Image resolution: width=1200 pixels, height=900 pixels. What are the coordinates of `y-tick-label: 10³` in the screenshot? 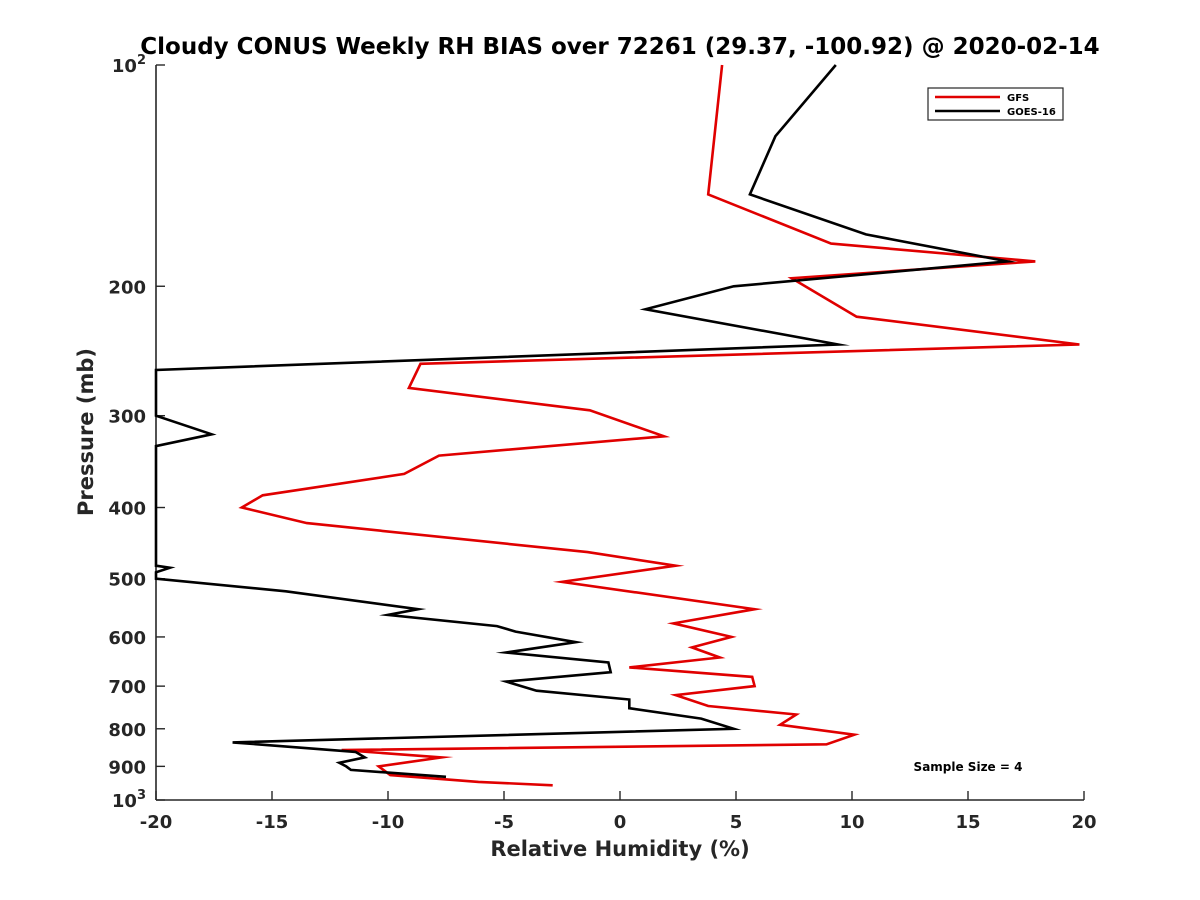 It's located at (129, 800).